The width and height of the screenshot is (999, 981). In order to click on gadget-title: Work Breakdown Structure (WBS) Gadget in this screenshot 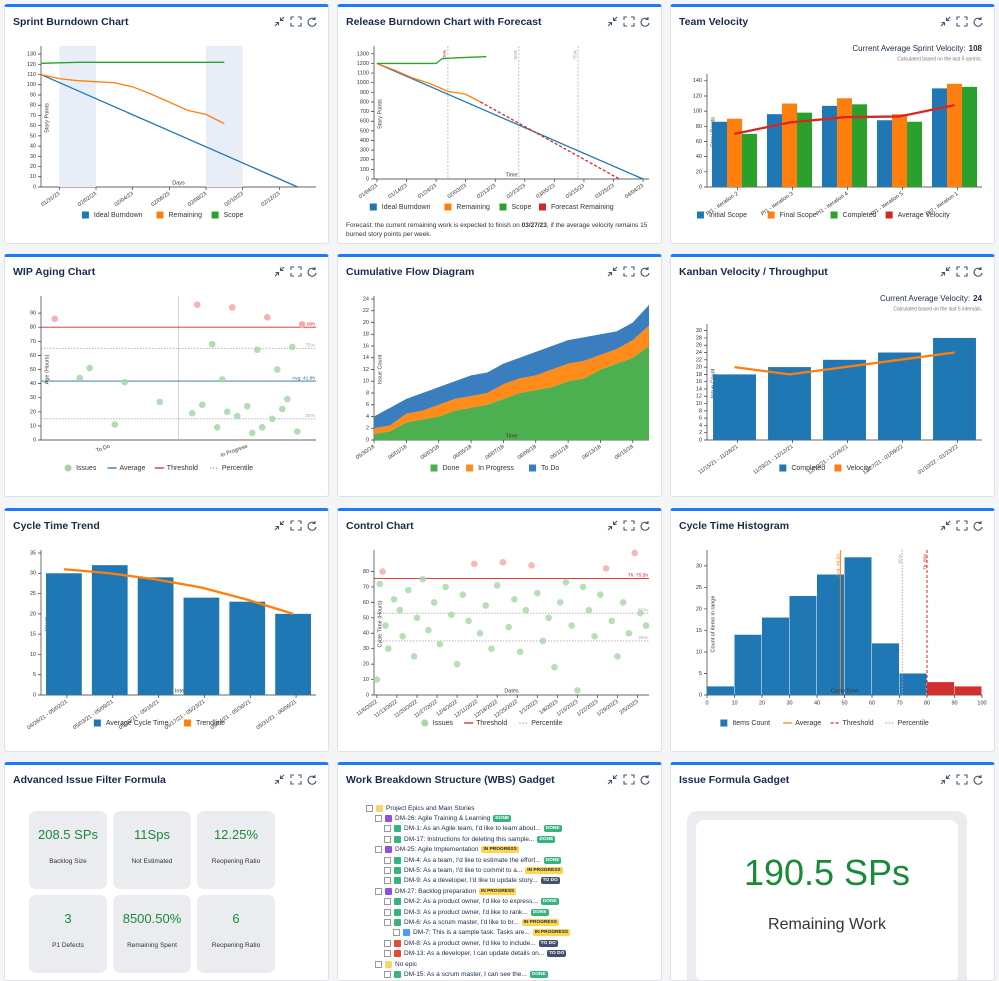, I will do `click(450, 780)`.